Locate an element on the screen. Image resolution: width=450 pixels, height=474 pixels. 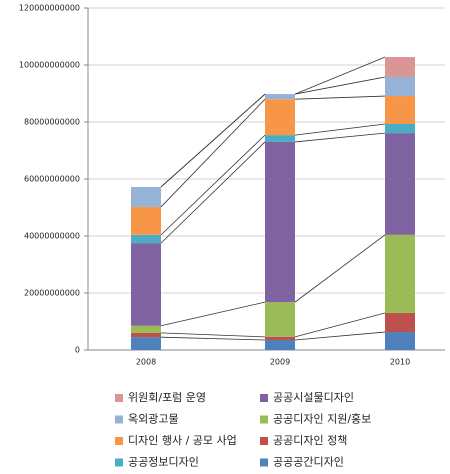
x-tick-label: 2009 is located at coordinates (280, 362).